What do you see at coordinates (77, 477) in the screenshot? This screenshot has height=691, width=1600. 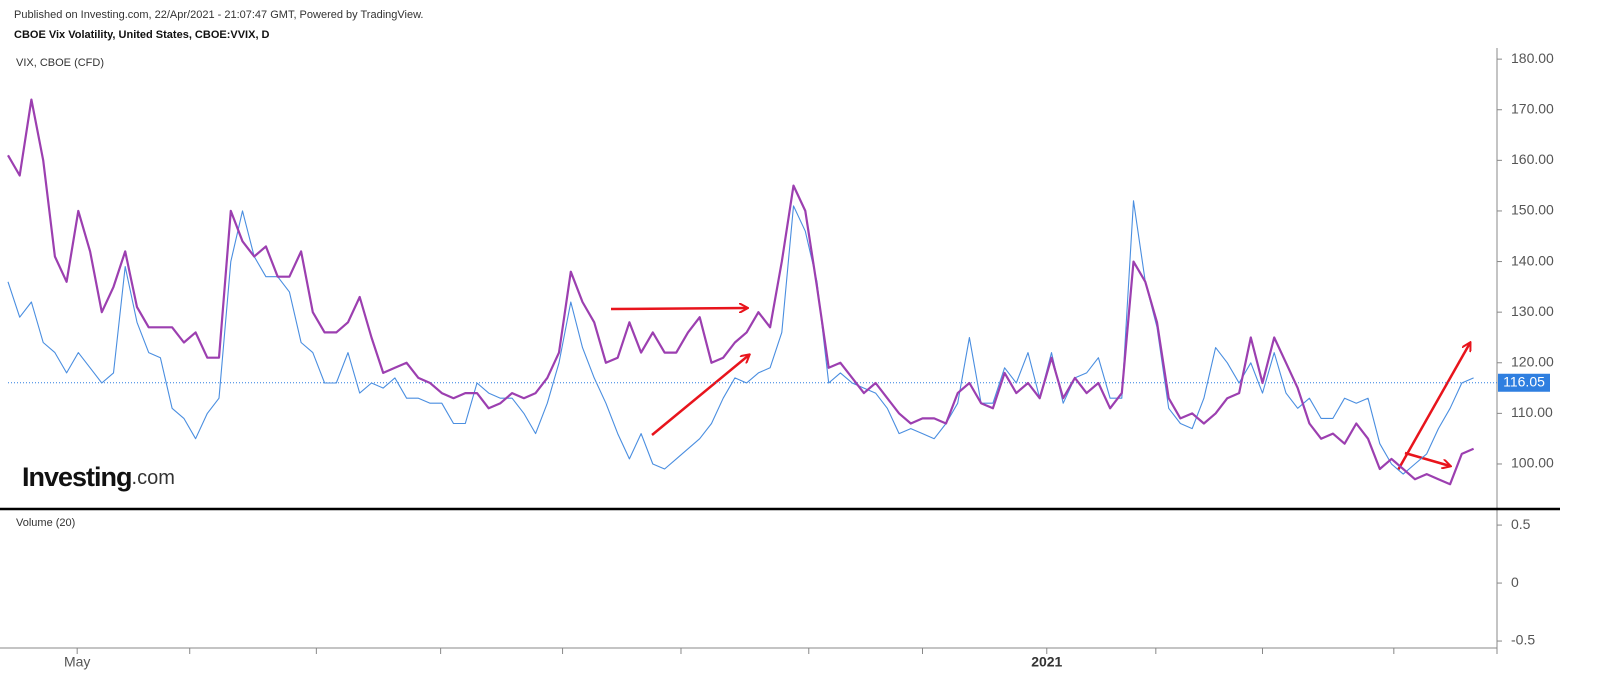 I see `logo-brand: Investing` at bounding box center [77, 477].